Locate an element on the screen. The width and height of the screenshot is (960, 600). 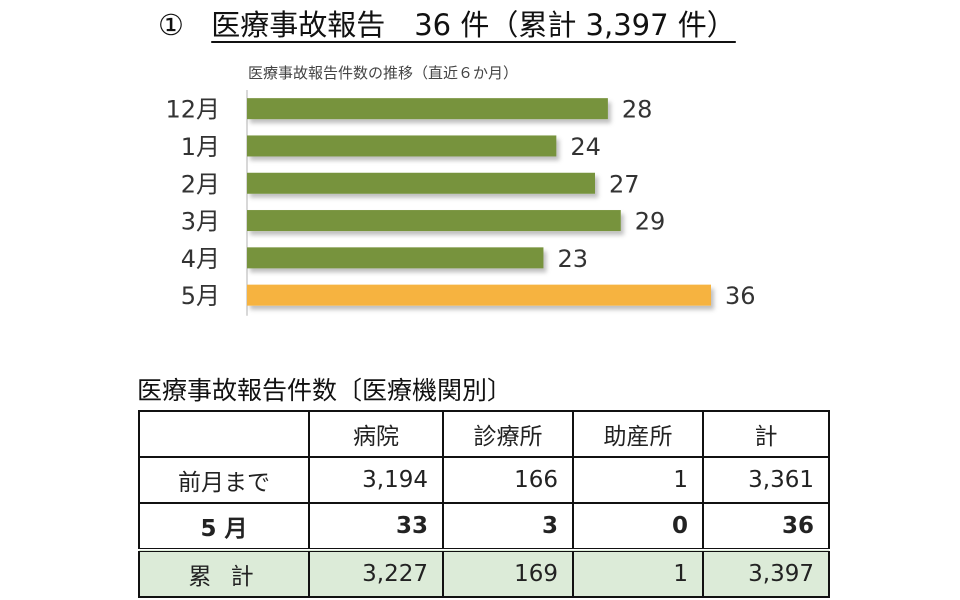
cell-clinic: 3 is located at coordinates (508, 527).